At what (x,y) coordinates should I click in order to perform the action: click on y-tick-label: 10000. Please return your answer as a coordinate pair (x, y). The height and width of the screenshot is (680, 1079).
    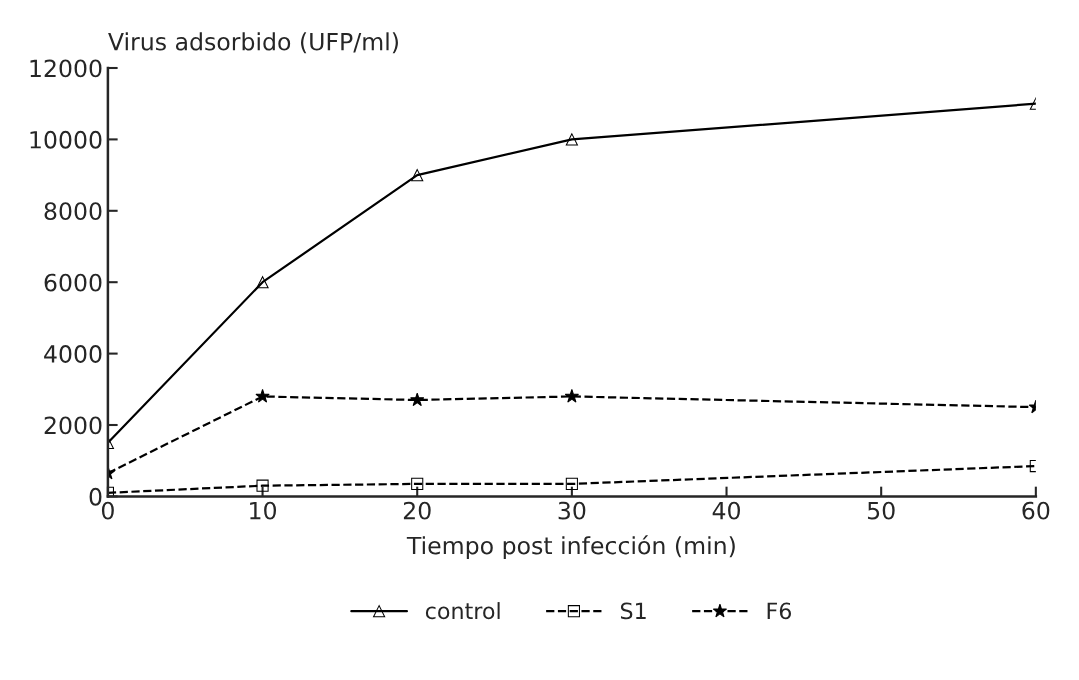
    Looking at the image, I should click on (66, 139).